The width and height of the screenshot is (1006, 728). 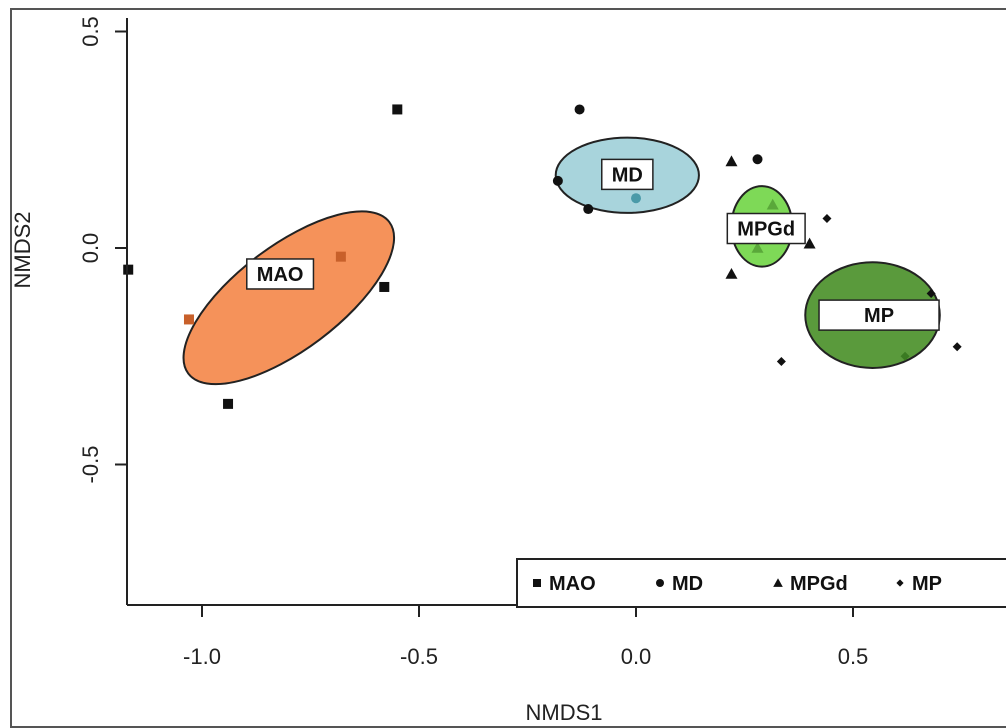 I want to click on legend-label-mp: MP, so click(x=927, y=584).